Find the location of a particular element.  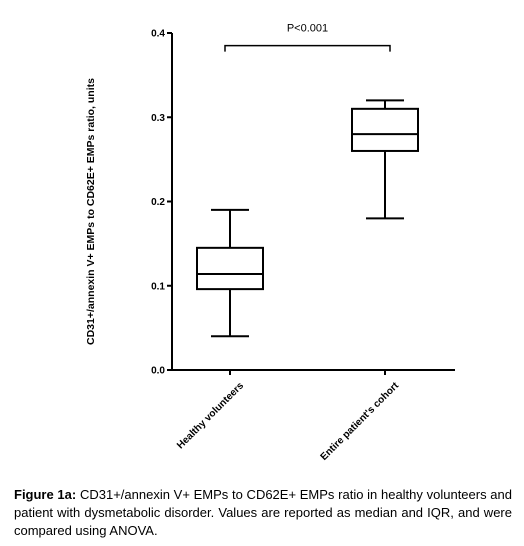

p-value-annotation: P<0.001 is located at coordinates (307, 29).